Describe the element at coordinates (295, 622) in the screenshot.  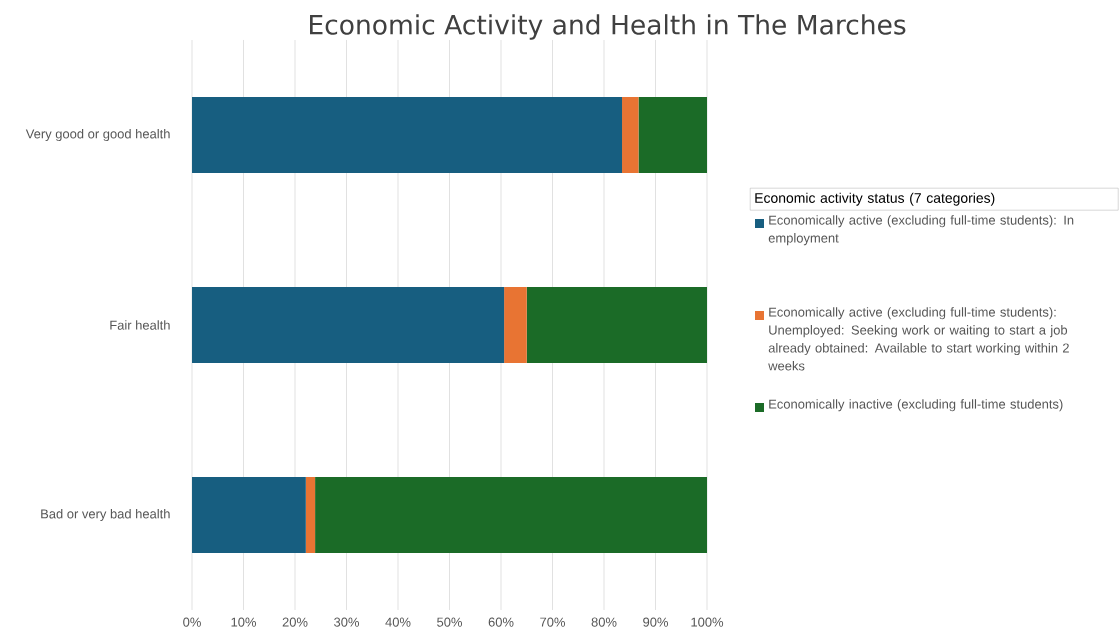
I see `x-tick-label: 20%` at that location.